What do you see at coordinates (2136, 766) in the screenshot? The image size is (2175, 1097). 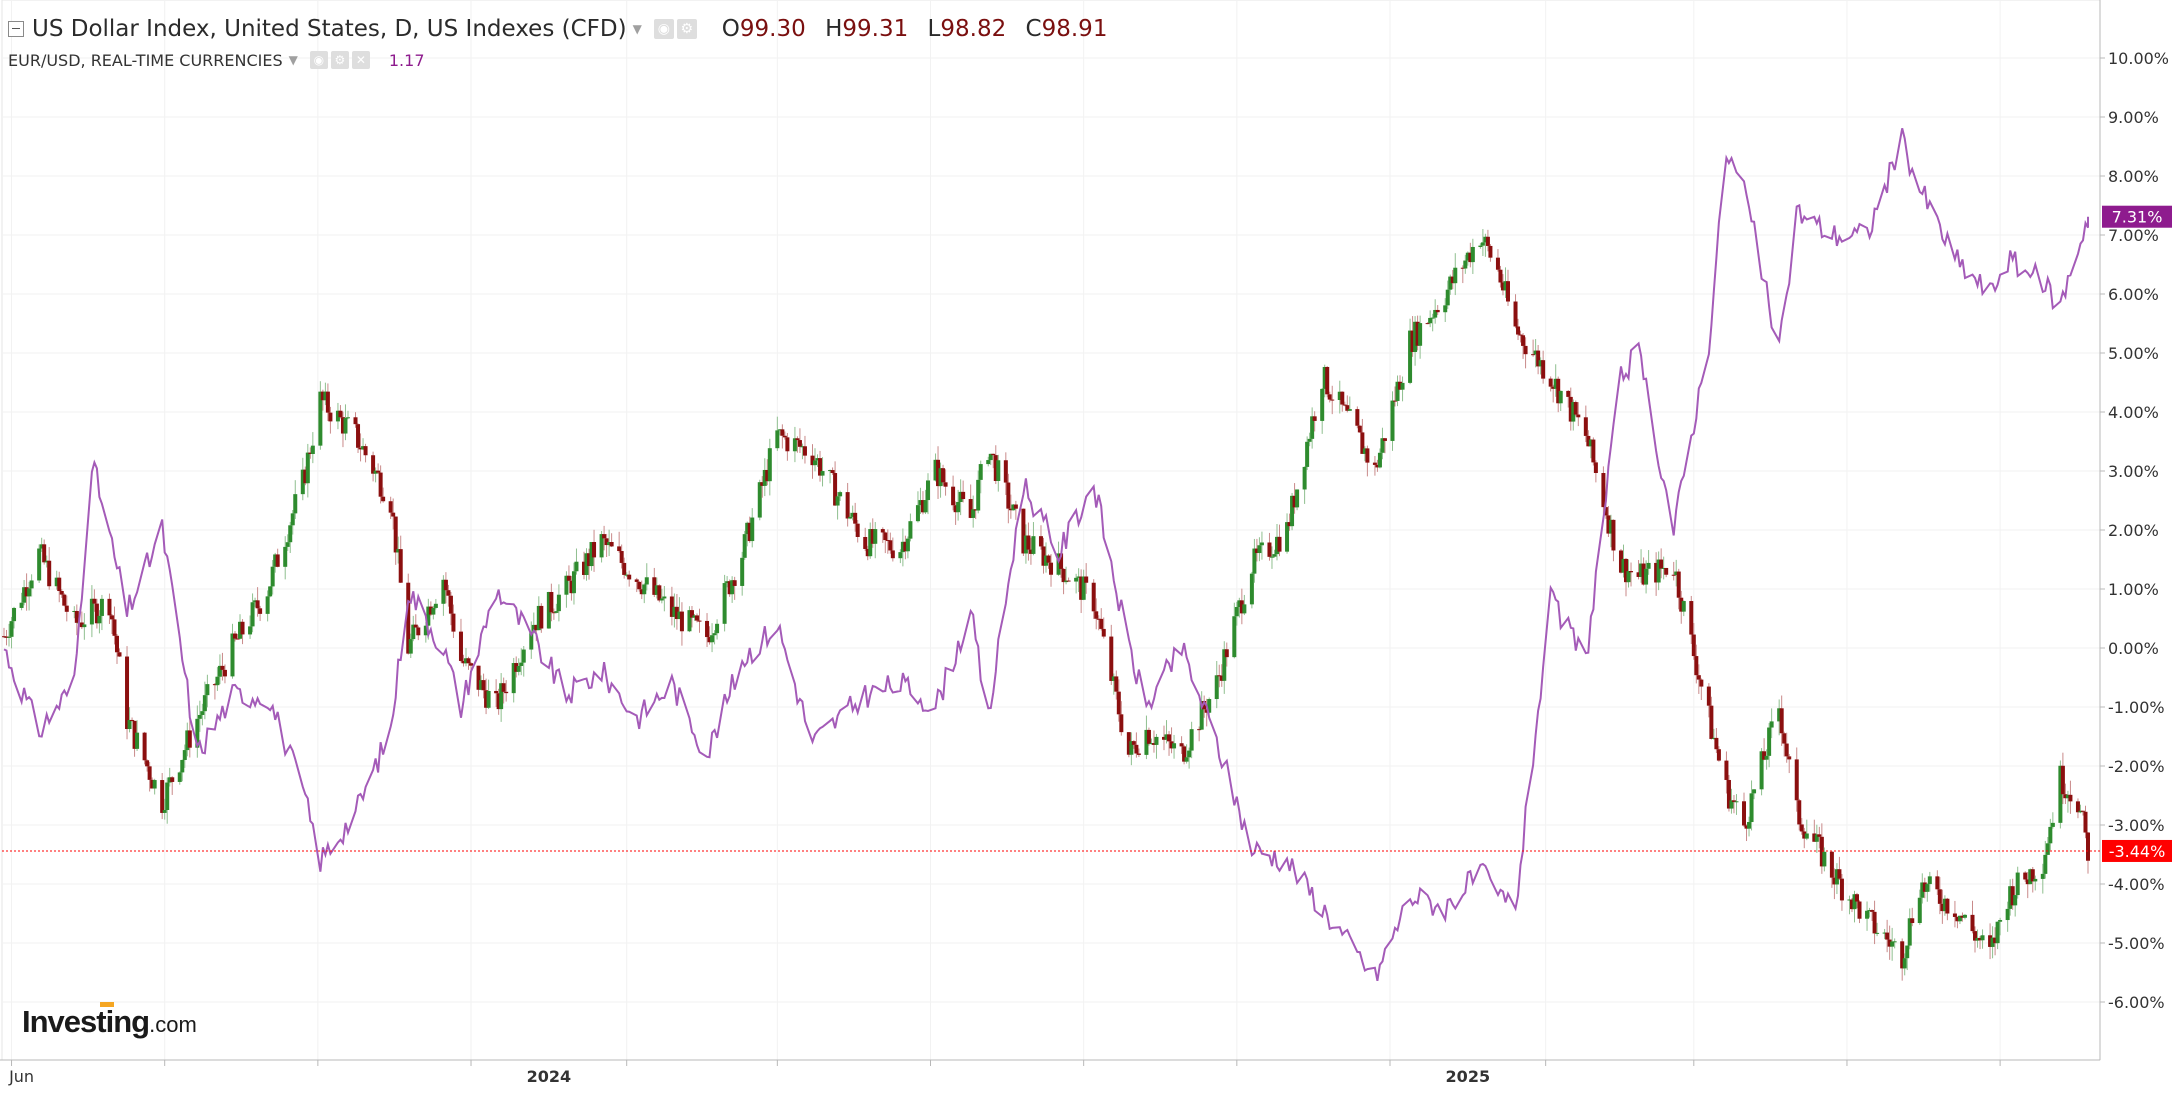 I see `y-tick-label: -2.00%` at bounding box center [2136, 766].